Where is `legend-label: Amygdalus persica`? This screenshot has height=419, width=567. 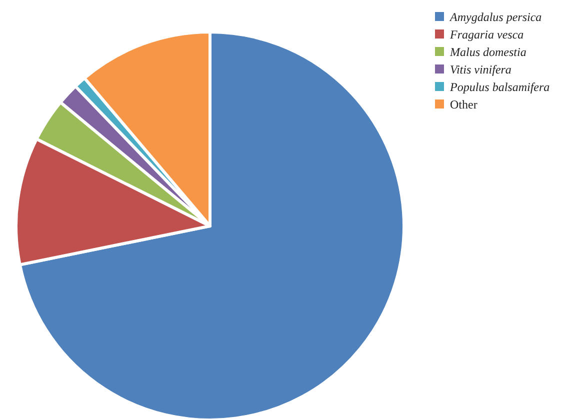
legend-label: Amygdalus persica is located at coordinates (495, 17).